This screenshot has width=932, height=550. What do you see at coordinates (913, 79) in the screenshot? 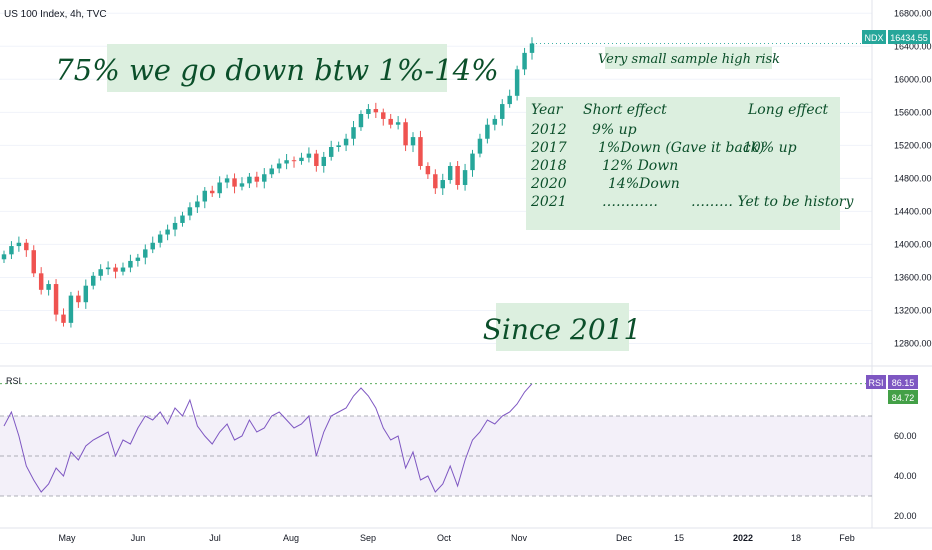
I see `price-tick-label: 16000.00` at bounding box center [913, 79].